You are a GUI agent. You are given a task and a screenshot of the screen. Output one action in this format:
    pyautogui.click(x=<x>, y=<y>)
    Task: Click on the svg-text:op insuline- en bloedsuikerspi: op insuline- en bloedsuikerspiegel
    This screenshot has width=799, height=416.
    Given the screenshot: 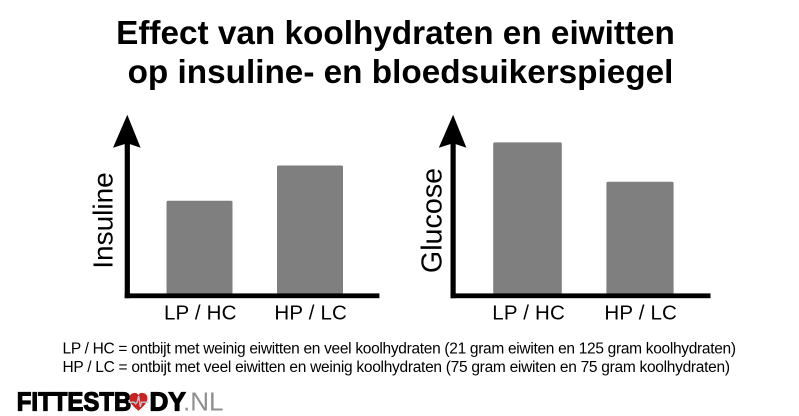 What is the action you would take?
    pyautogui.click(x=401, y=72)
    